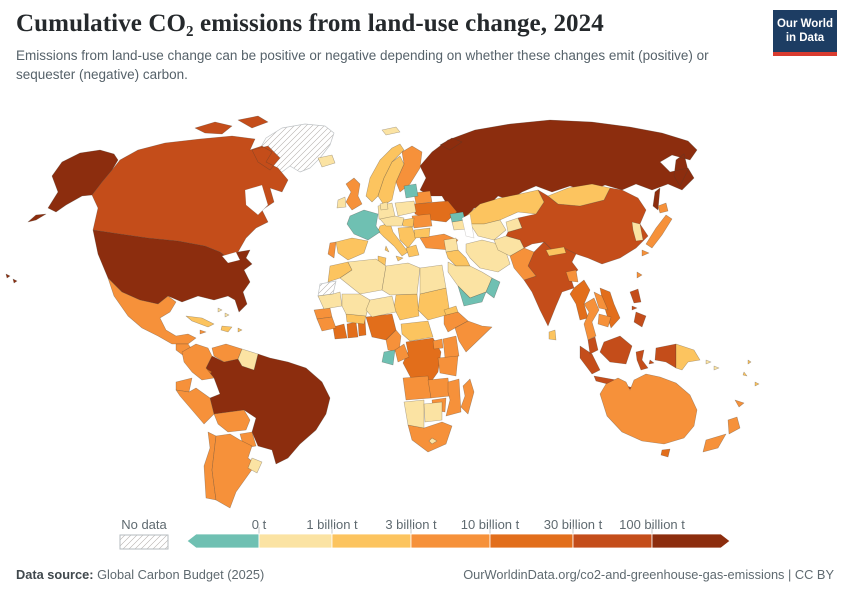 The image size is (850, 600). Describe the element at coordinates (639, 275) in the screenshot. I see `country-taiwan` at that location.